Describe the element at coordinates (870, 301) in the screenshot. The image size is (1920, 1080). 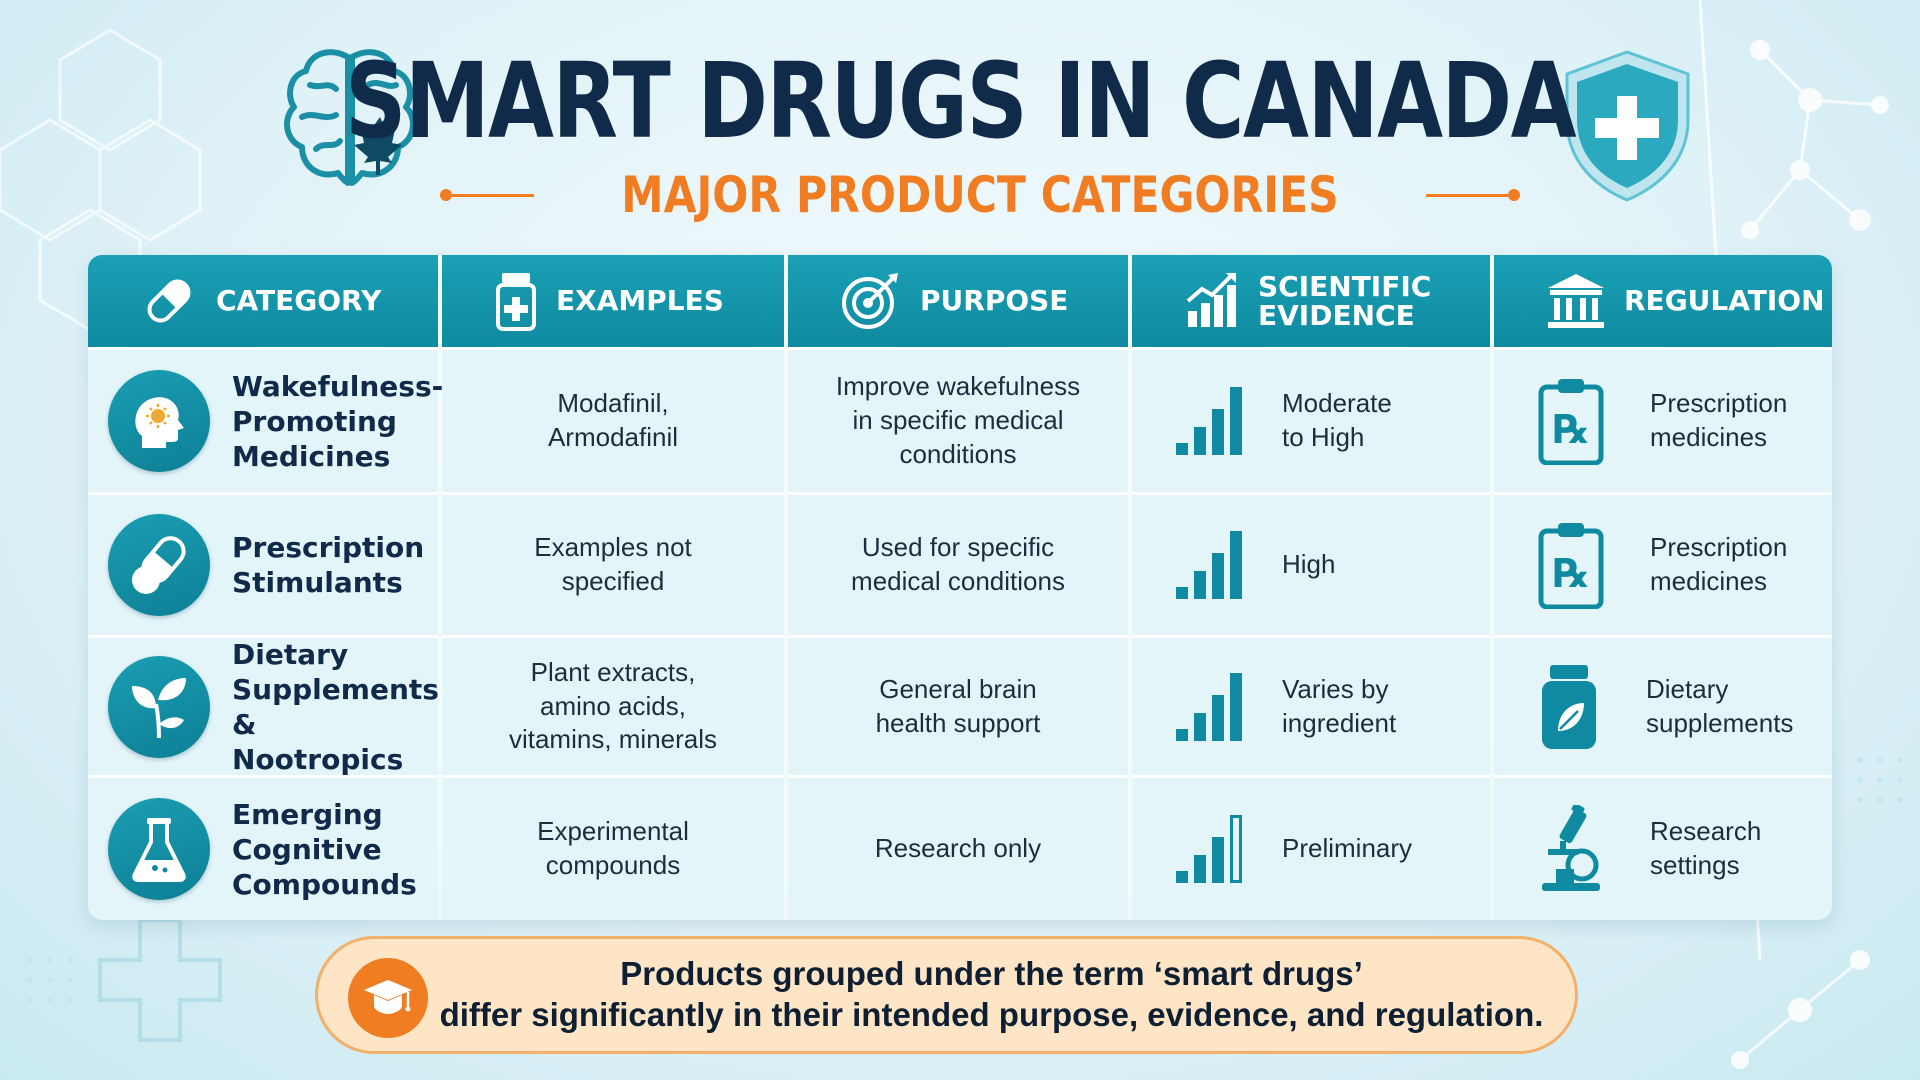
I see `target-icon` at that location.